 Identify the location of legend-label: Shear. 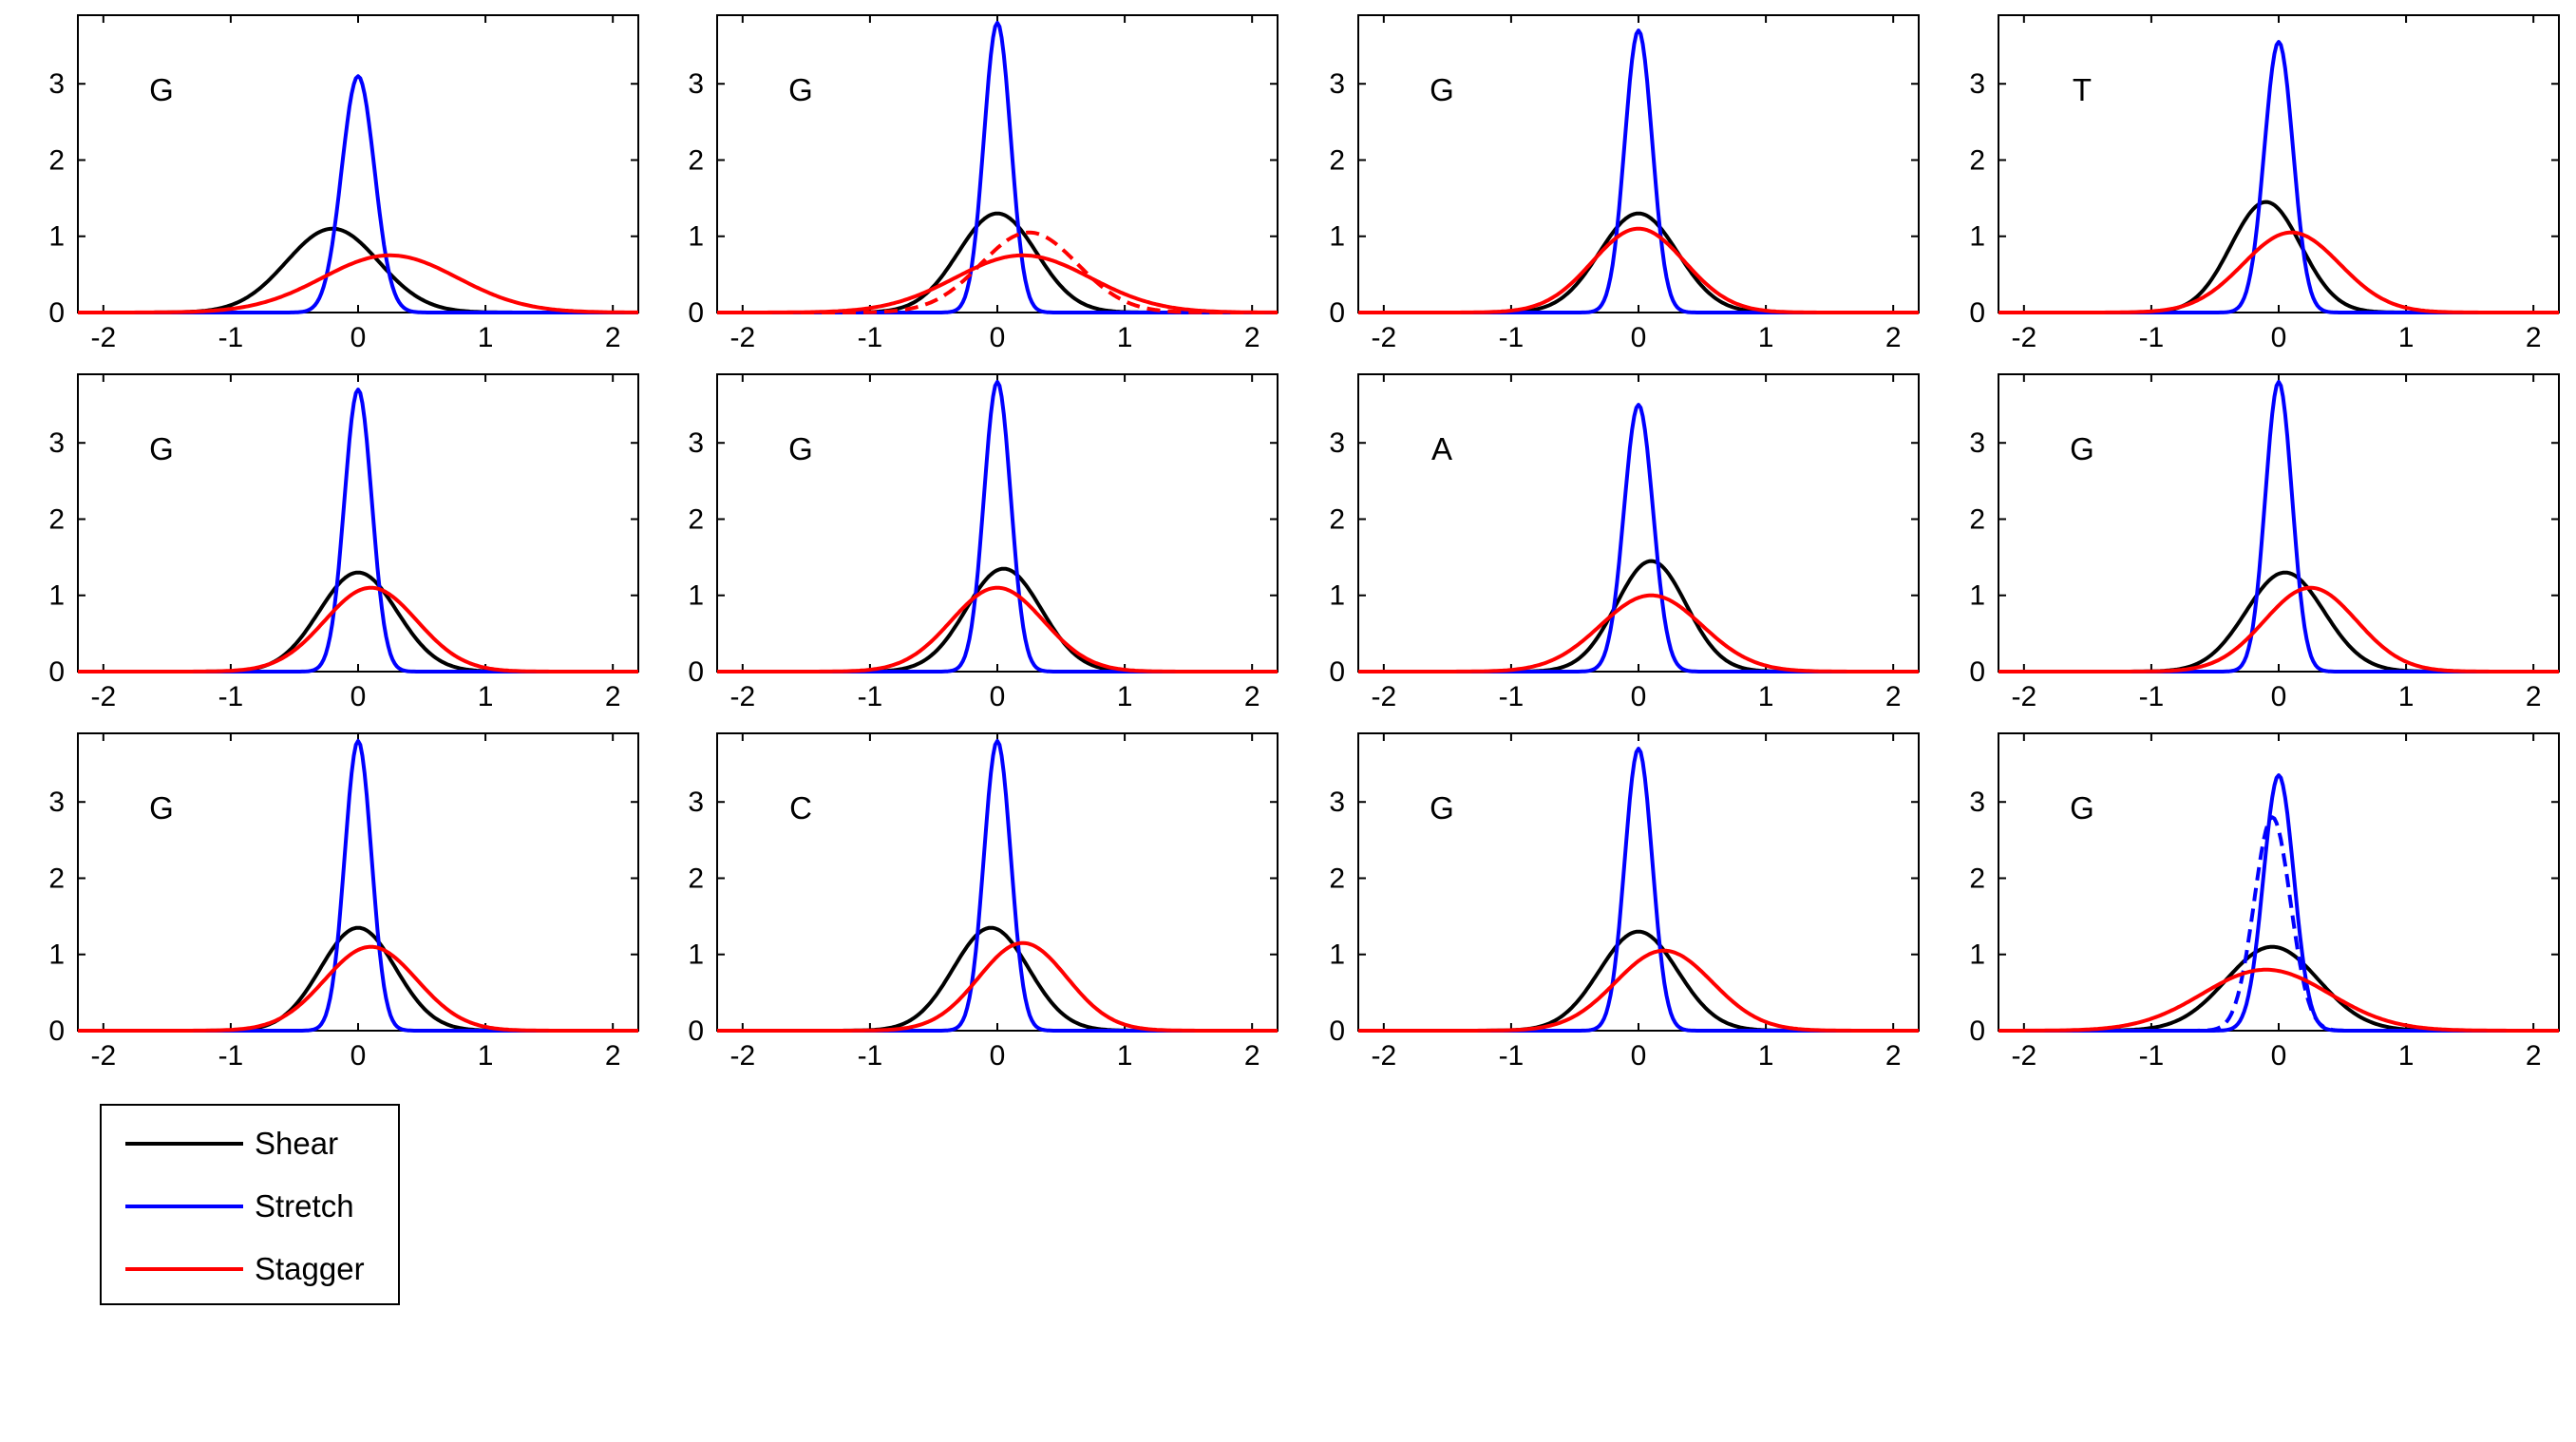
(296, 1143).